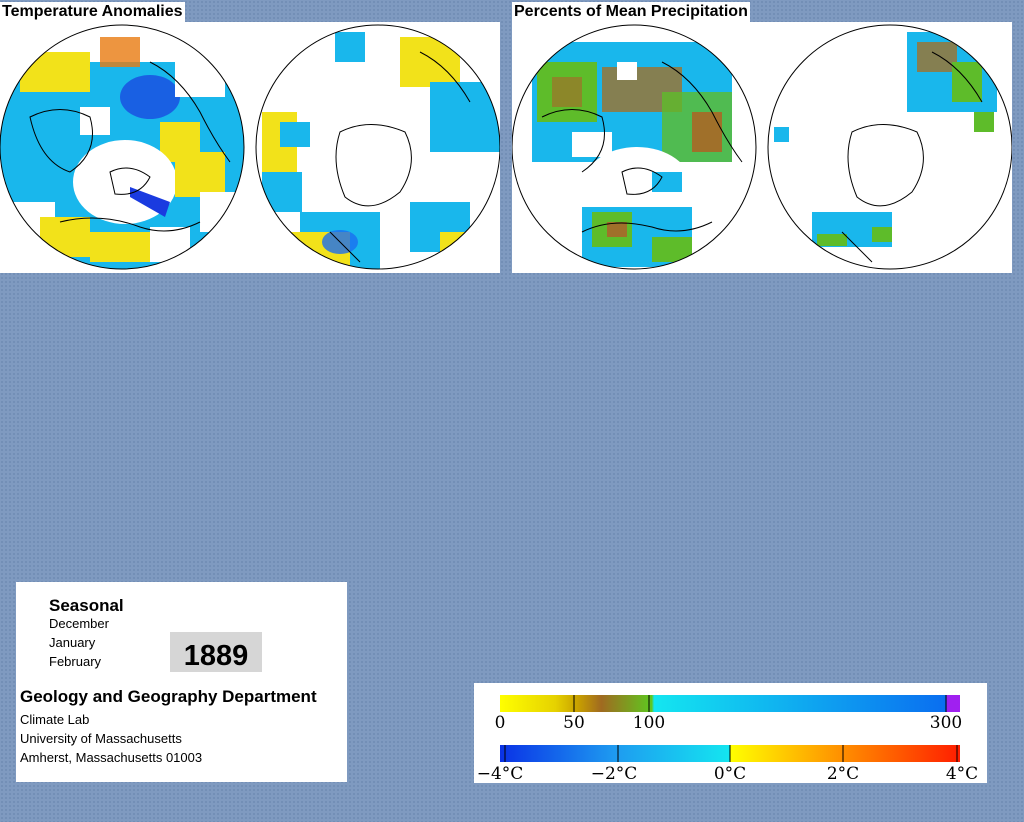  I want to click on season-title: Seasonal, so click(86, 605).